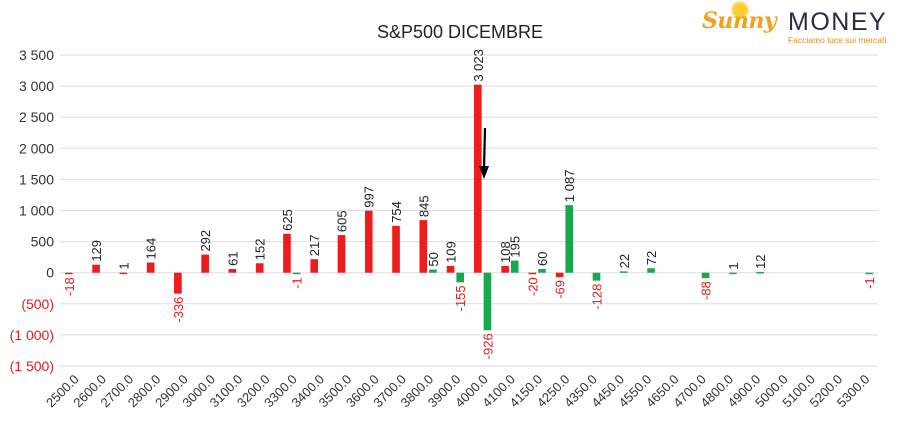 The image size is (916, 430). I want to click on data-label: 754, so click(396, 212).